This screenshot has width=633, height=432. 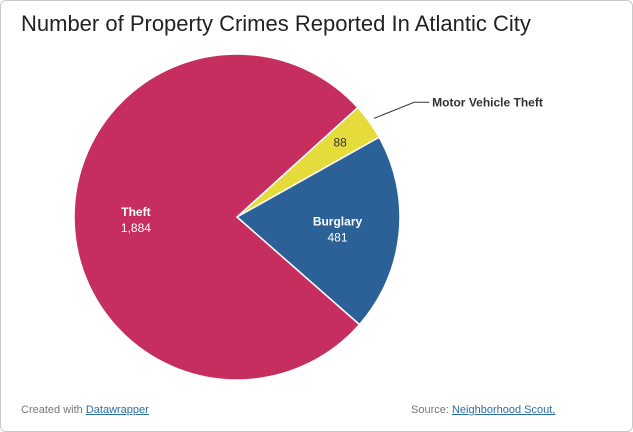 What do you see at coordinates (117, 410) in the screenshot?
I see `credit-link: Datawrapper` at bounding box center [117, 410].